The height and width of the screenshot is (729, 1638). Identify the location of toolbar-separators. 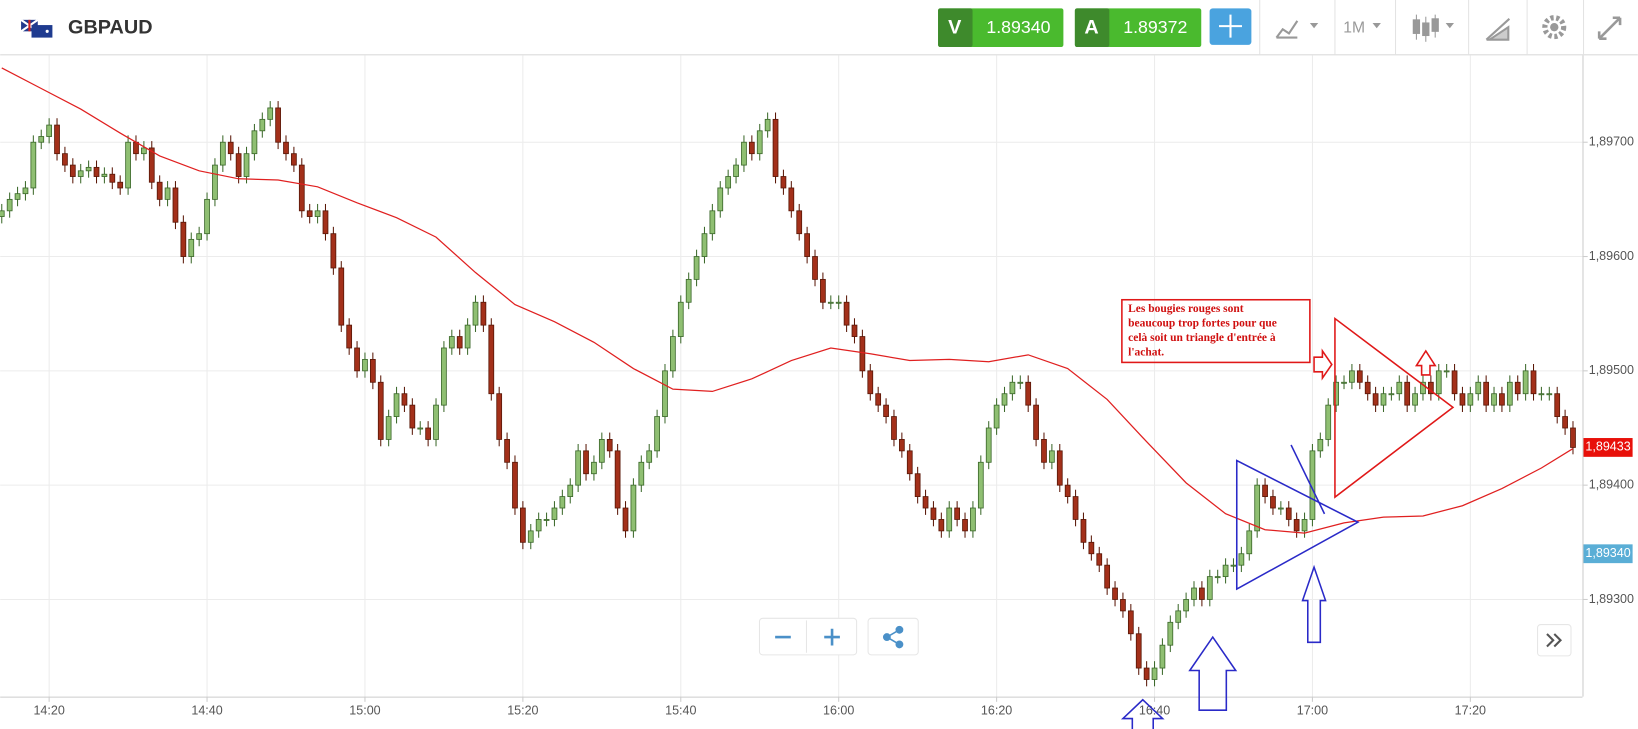
(1422, 27).